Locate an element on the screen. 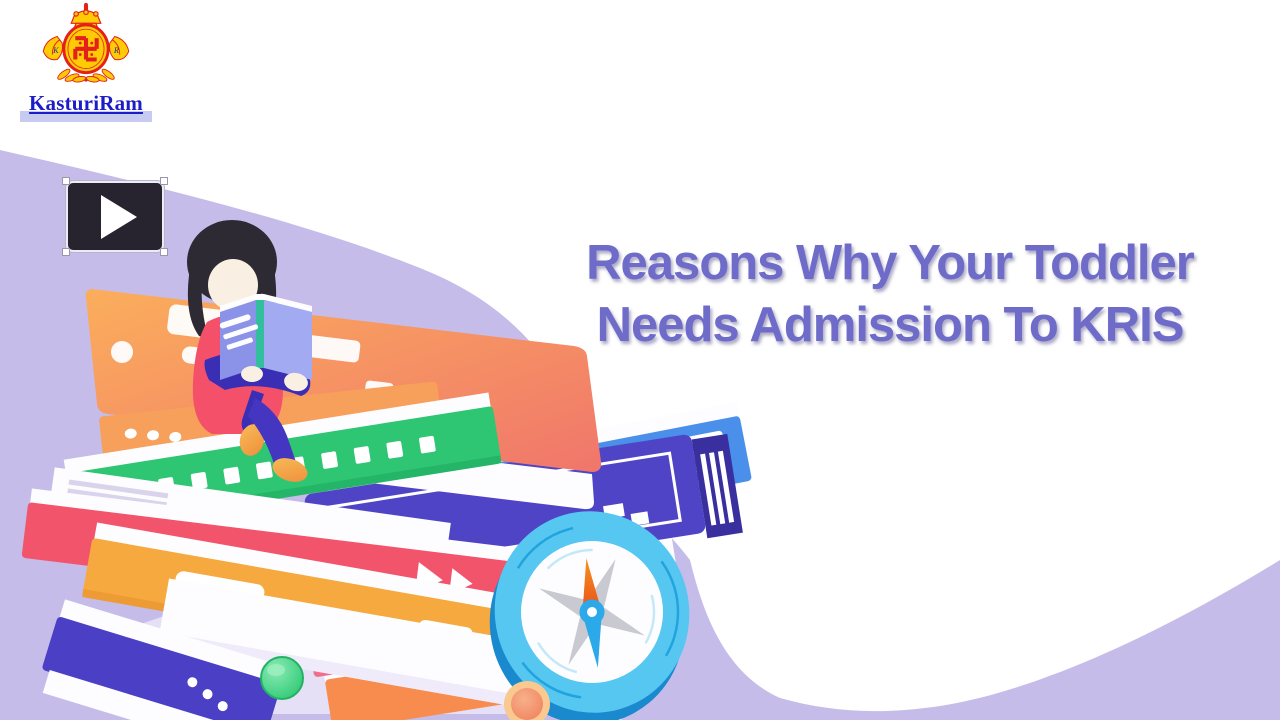  right-initial: R is located at coordinates (116, 50).